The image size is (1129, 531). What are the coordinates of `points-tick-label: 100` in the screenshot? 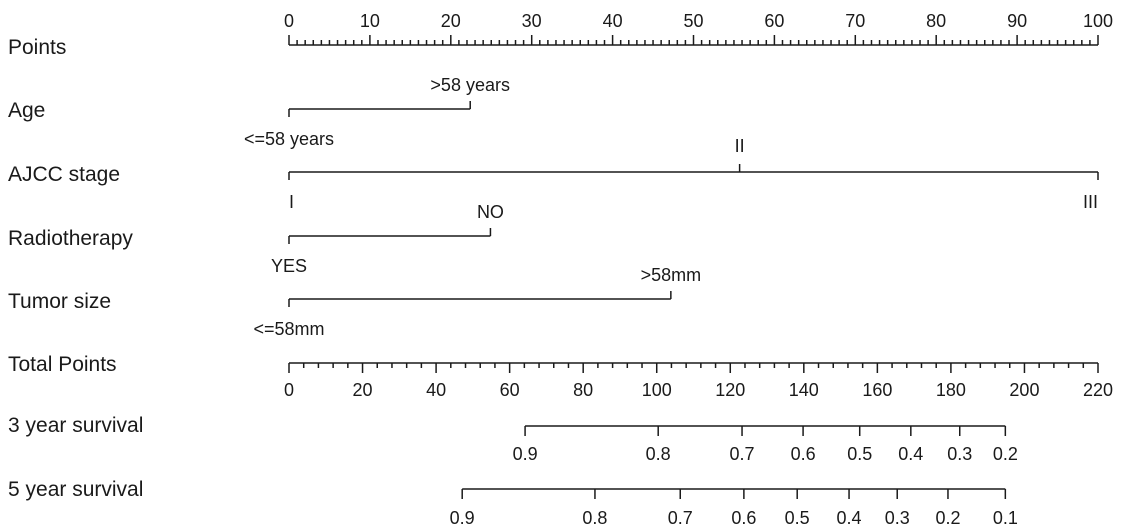 It's located at (1098, 21).